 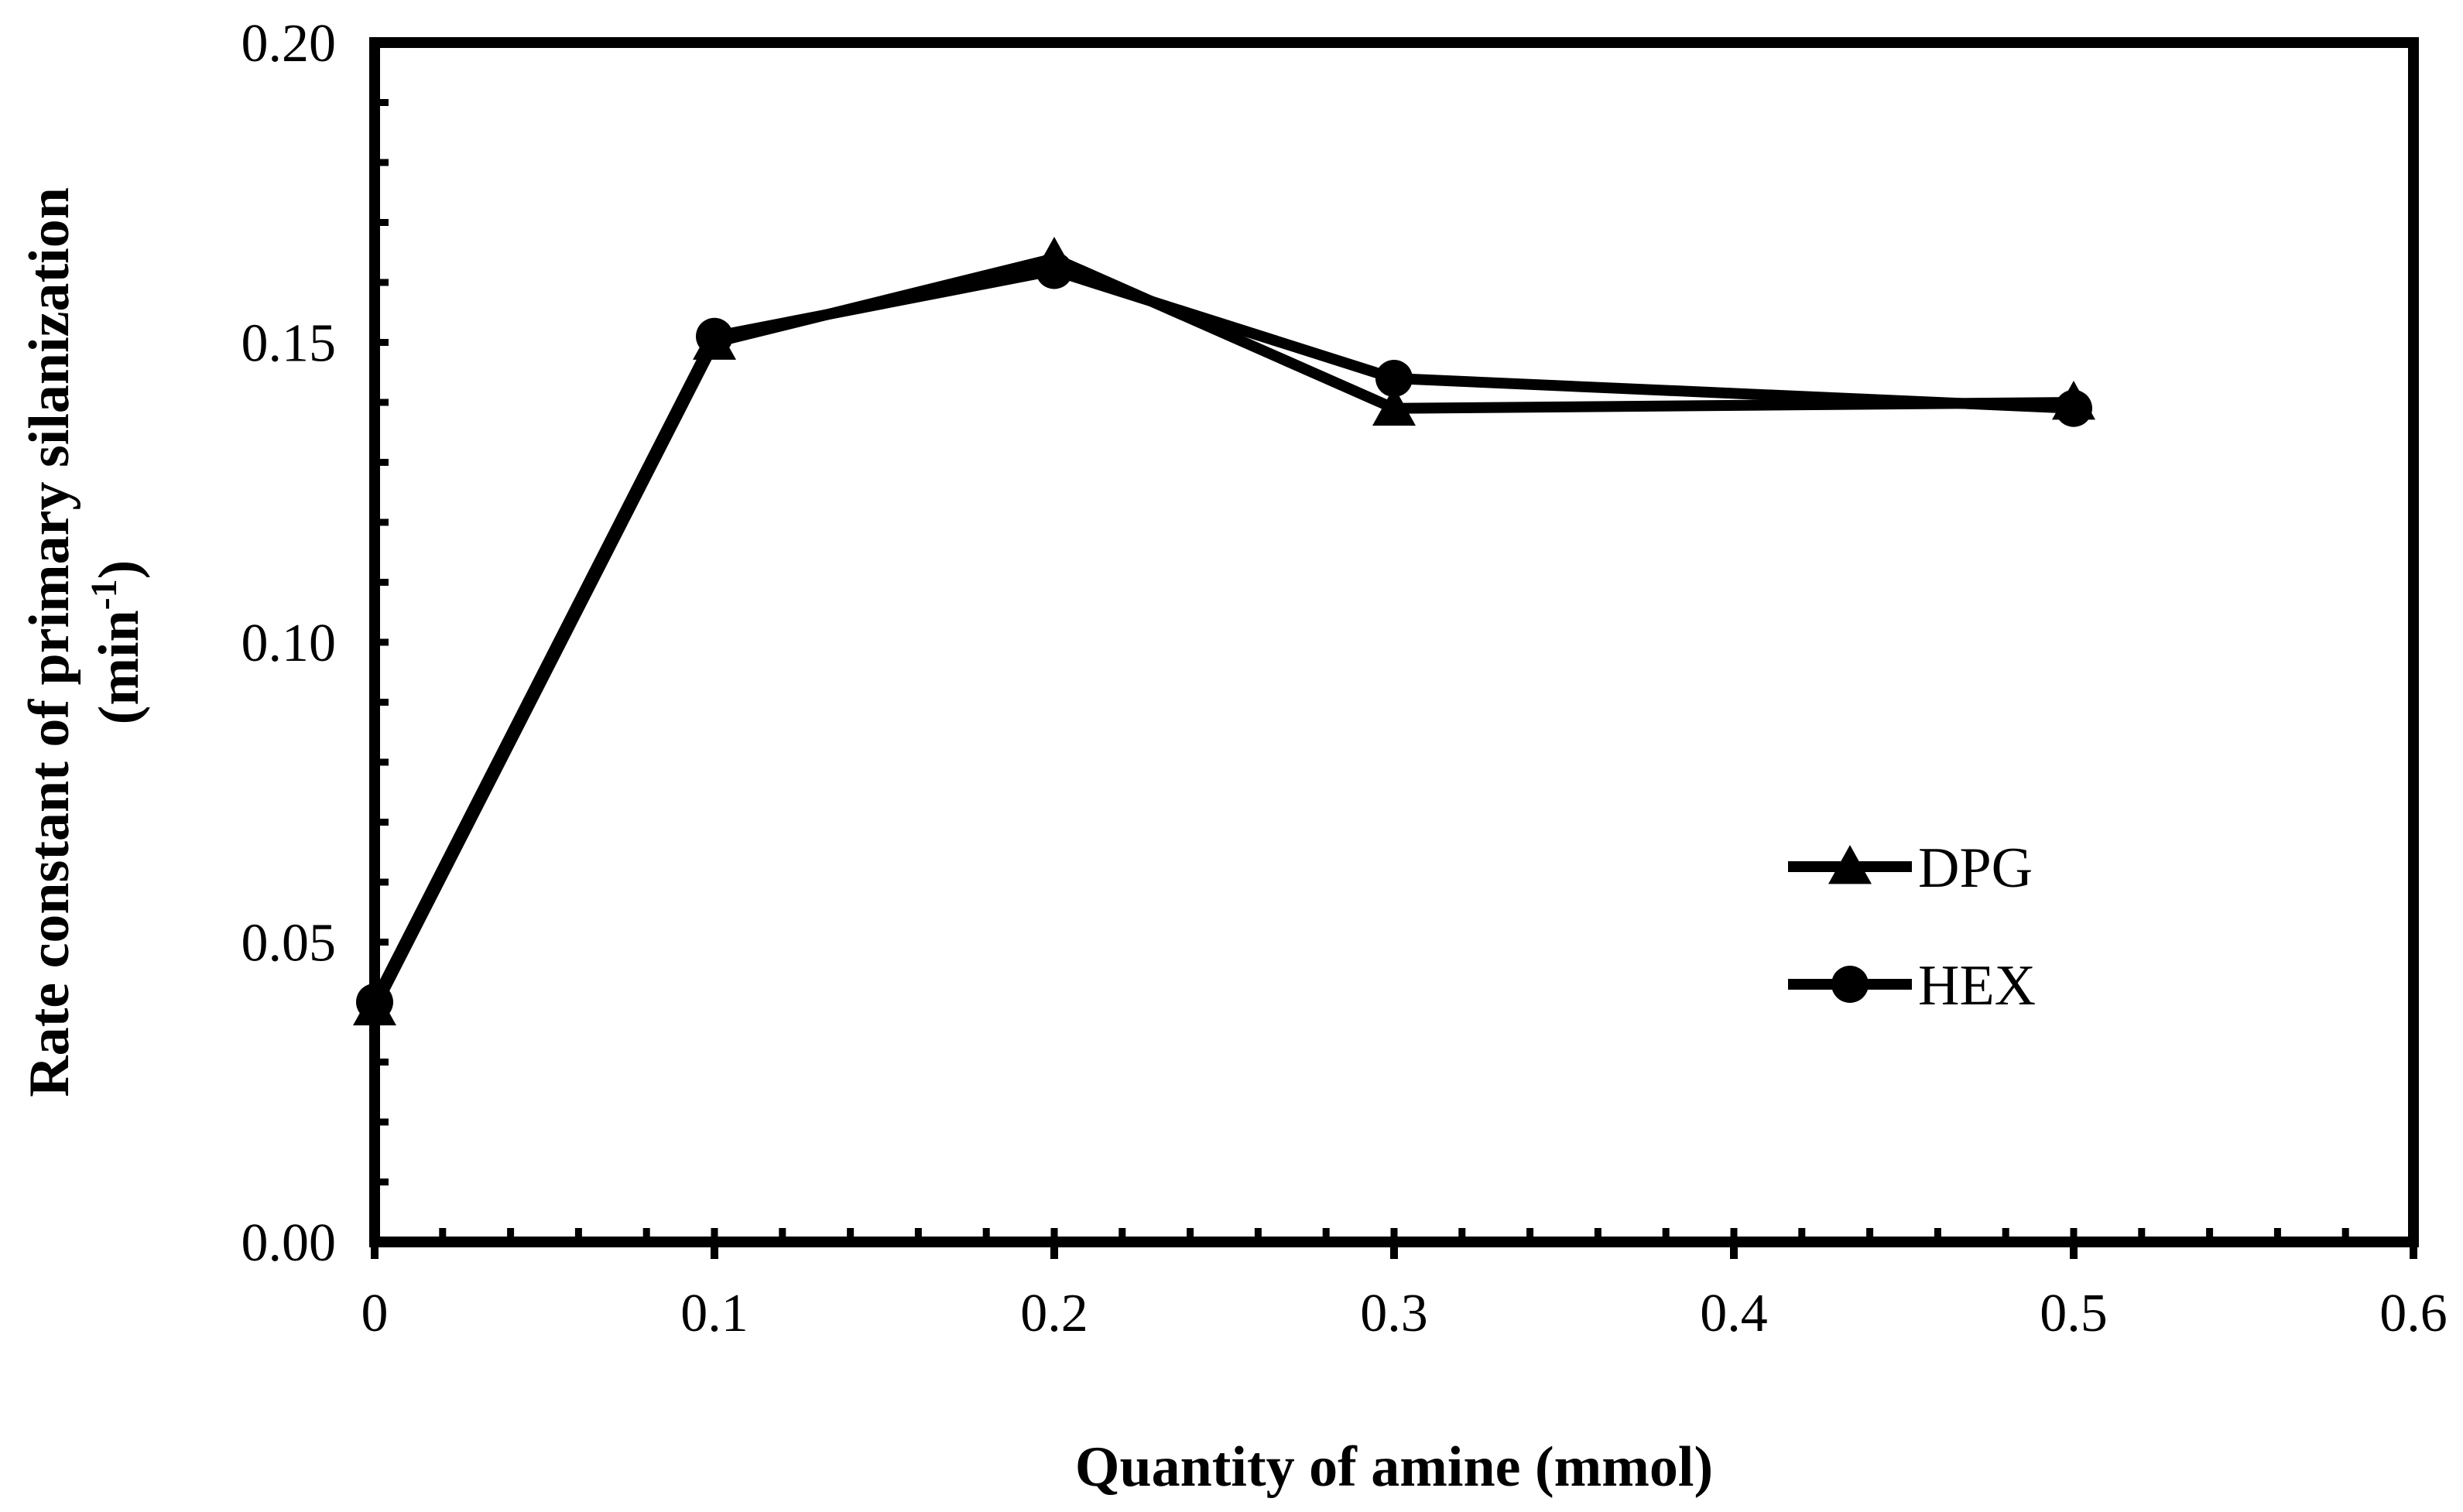 What do you see at coordinates (2413, 1313) in the screenshot?
I see `x-tick-label: 0.6` at bounding box center [2413, 1313].